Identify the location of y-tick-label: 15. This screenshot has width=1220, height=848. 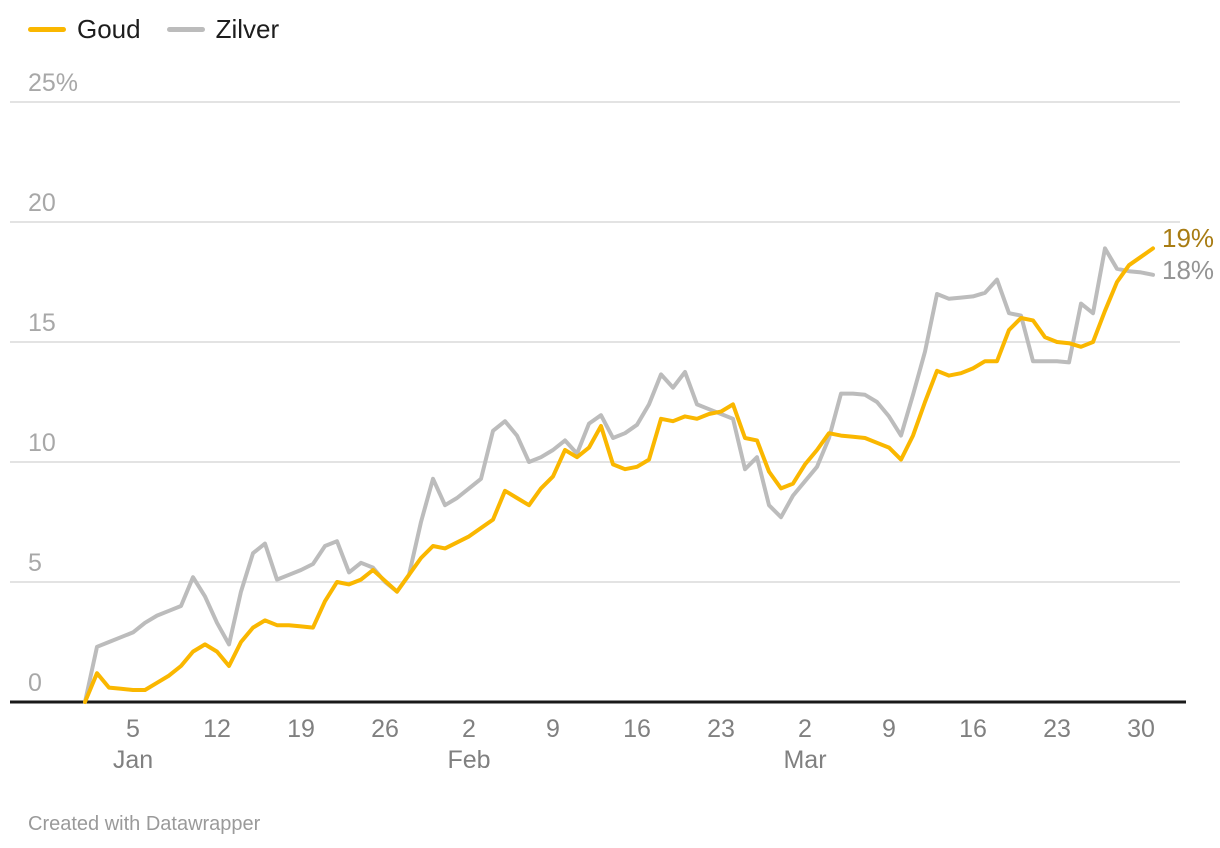
(42, 323).